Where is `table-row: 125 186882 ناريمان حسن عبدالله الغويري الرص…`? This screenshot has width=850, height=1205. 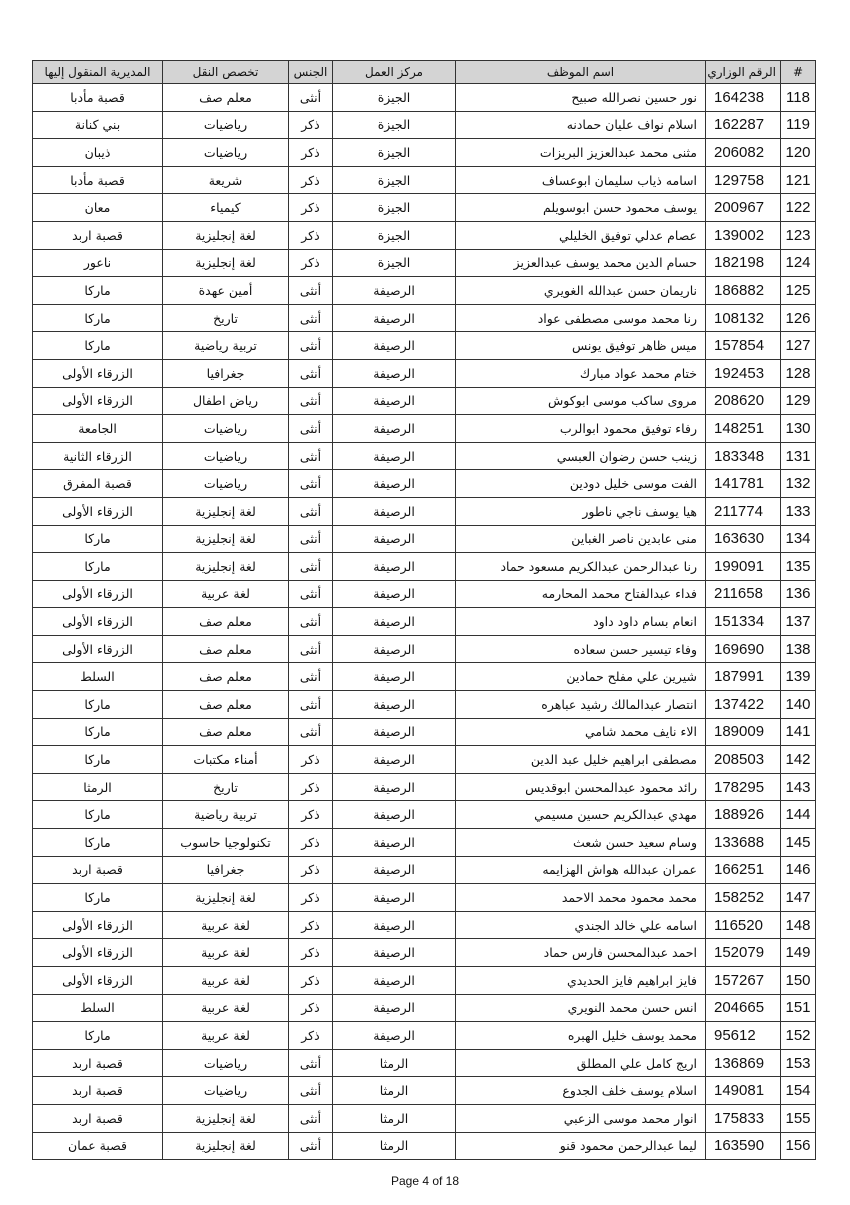
table-row: 125 186882 ناريمان حسن عبدالله الغويري الرص… is located at coordinates (424, 290).